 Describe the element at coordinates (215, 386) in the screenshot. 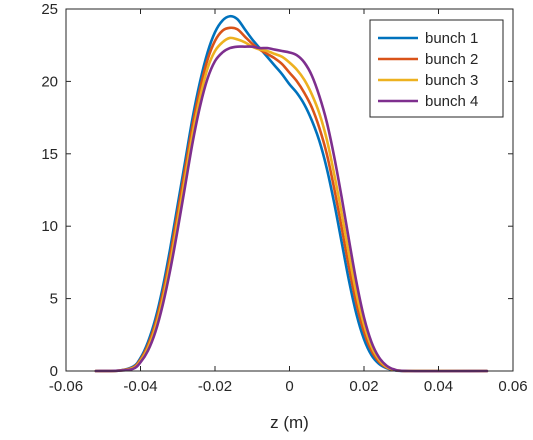

I see `x-tick-label: -0.02` at that location.